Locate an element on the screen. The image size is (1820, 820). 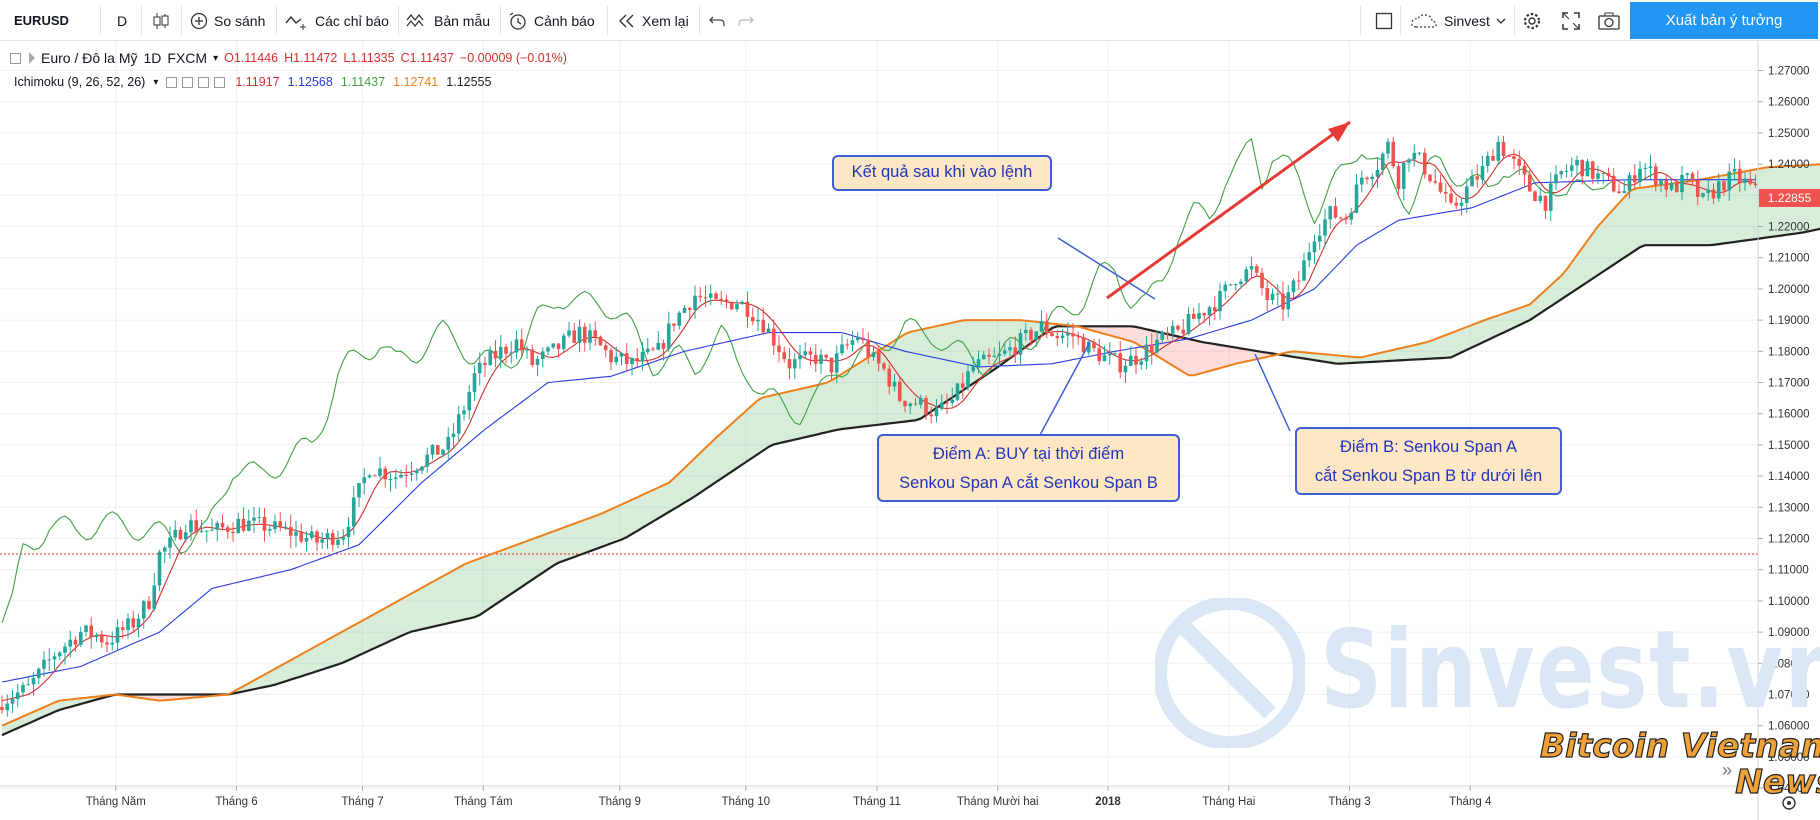
camera-icon is located at coordinates (1609, 21).